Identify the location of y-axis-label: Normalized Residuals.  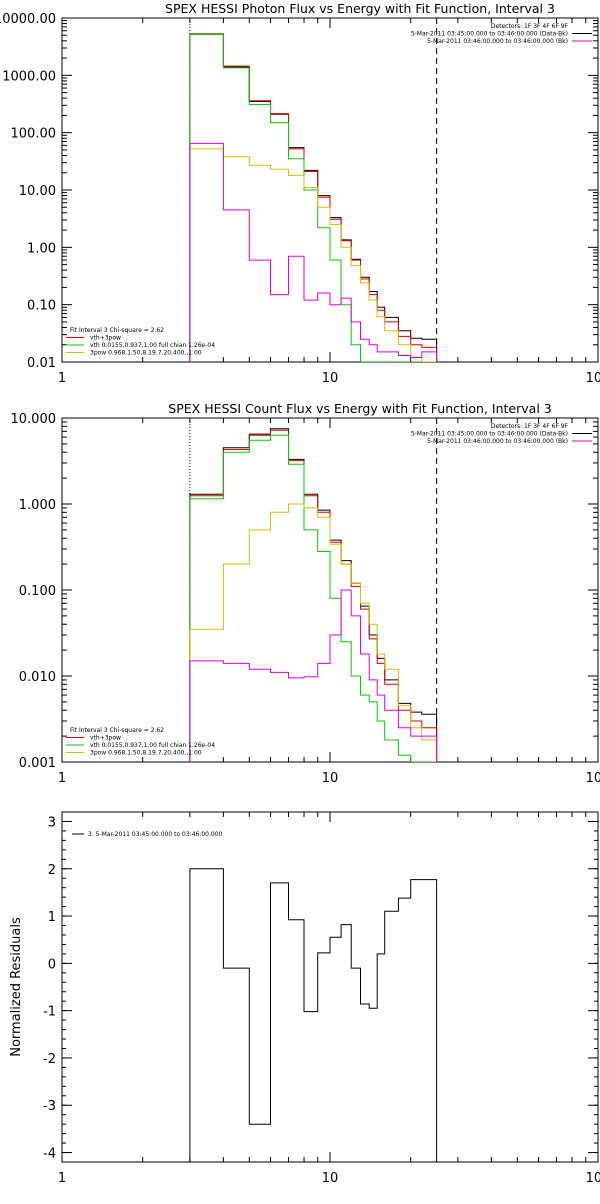
(16, 987).